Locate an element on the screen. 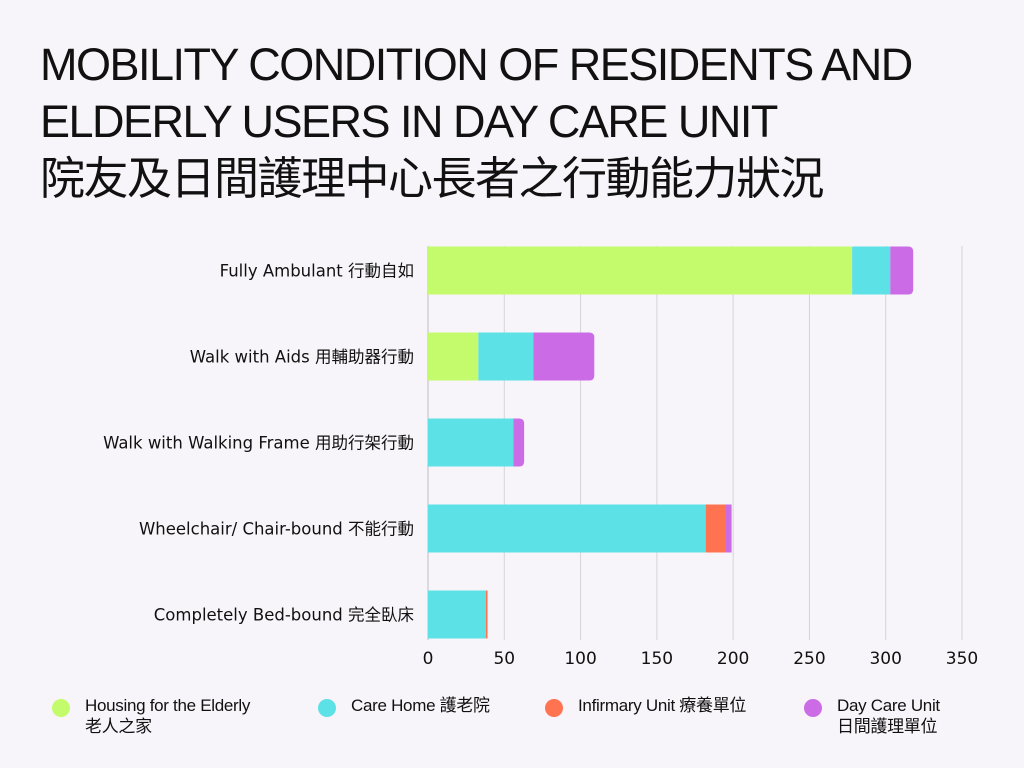  legend-item-day-care: Day Care Unit 日間護理單位 is located at coordinates (872, 716).